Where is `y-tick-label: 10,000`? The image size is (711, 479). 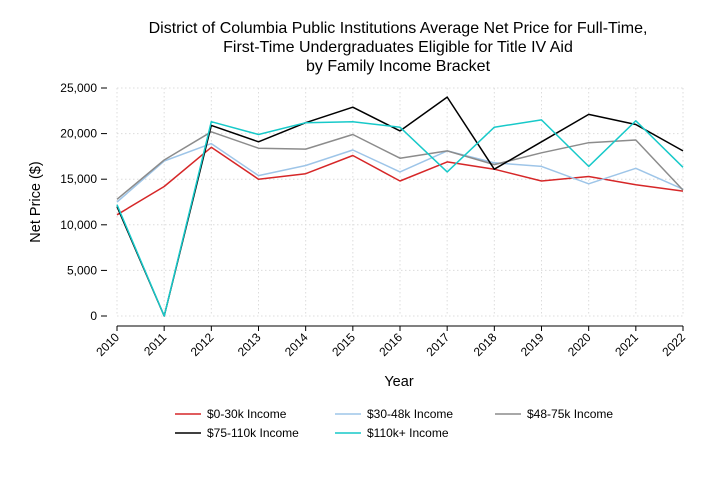 y-tick-label: 10,000 is located at coordinates (78, 225).